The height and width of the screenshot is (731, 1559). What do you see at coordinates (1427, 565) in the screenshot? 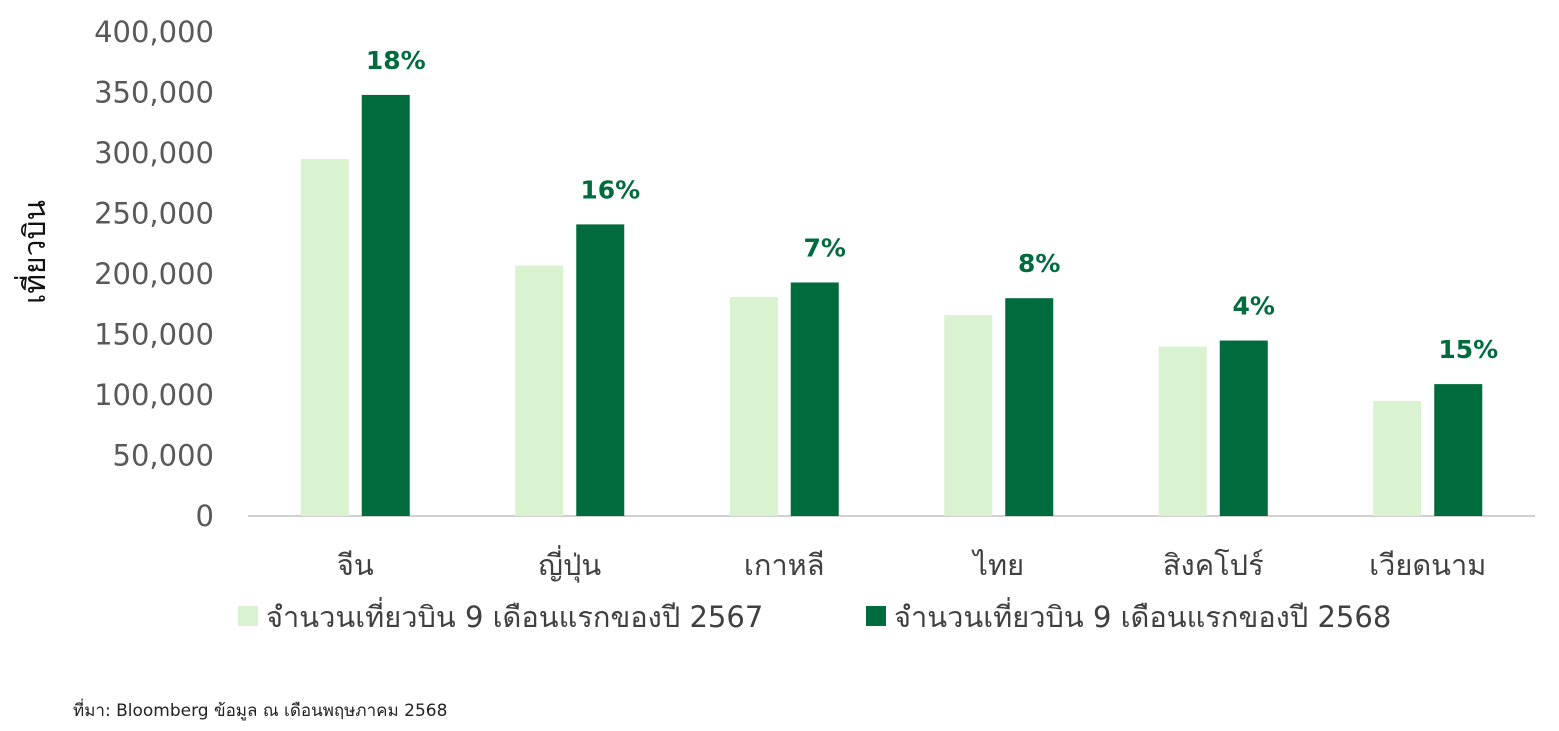
I see `category-label-5: เวียดนาม` at bounding box center [1427, 565].